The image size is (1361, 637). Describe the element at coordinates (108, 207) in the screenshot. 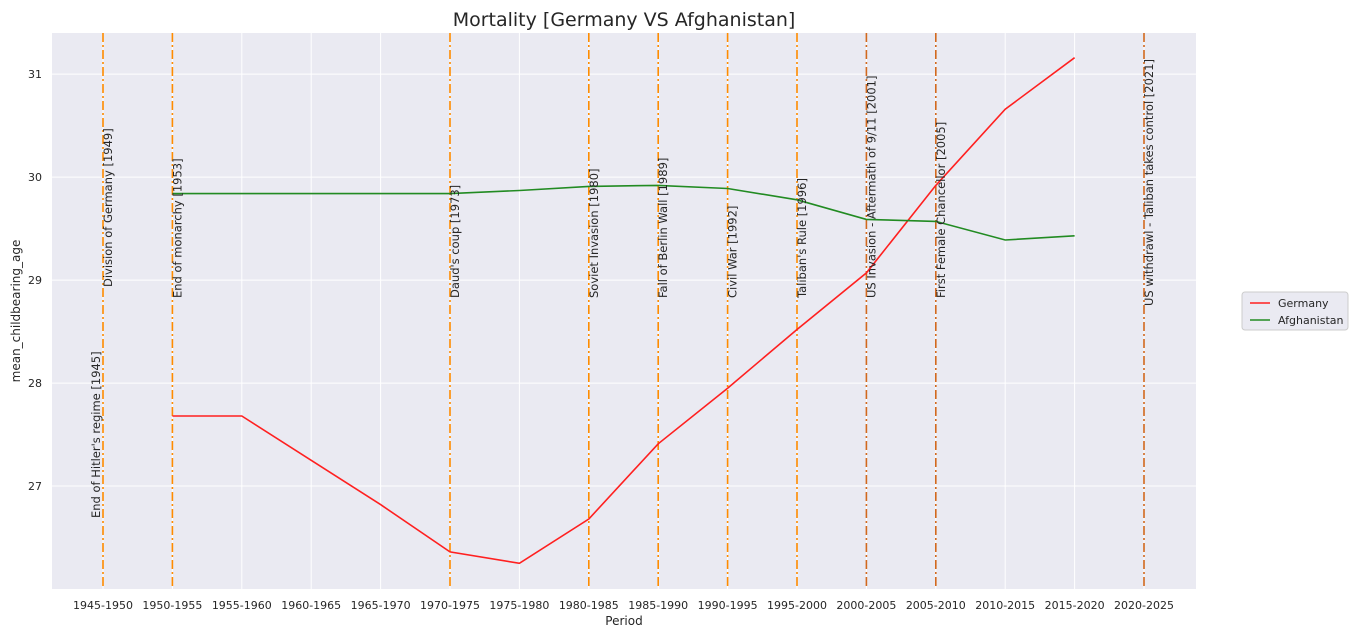

I see `annotation-label: Division of Germany [1949]` at that location.